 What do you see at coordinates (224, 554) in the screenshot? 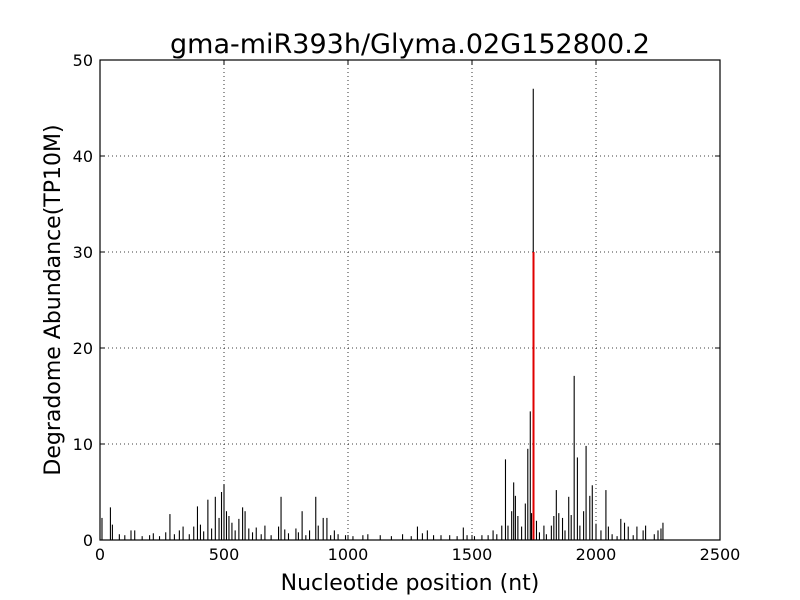
I see `x-tick-label: 500` at bounding box center [224, 554].